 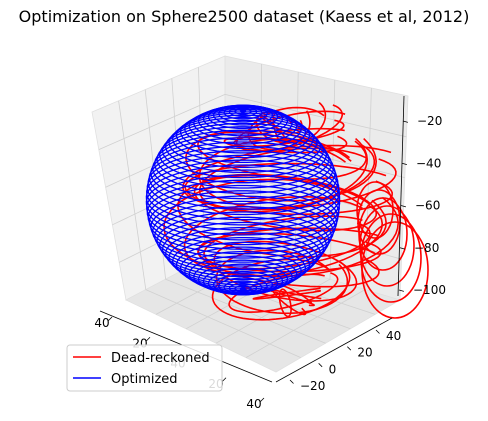 What do you see at coordinates (364, 353) in the screenshot?
I see `y-axis-tick-label: 20` at bounding box center [364, 353].